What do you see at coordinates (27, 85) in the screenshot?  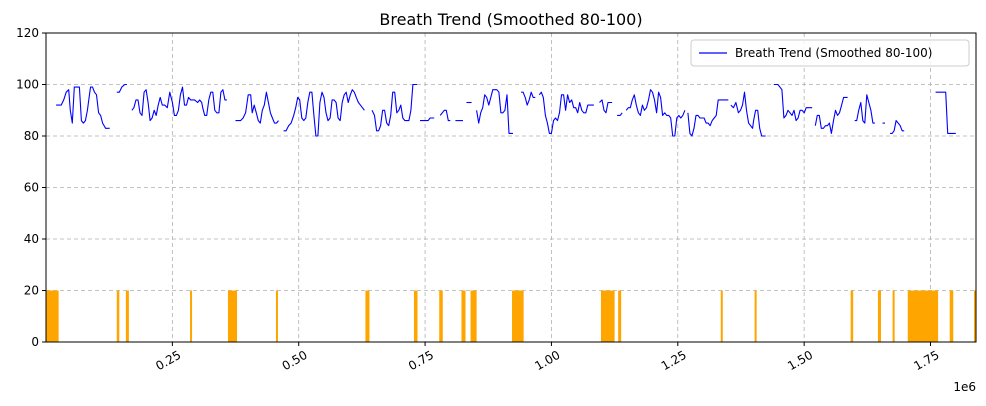 I see `y-tick-label: 100` at bounding box center [27, 85].